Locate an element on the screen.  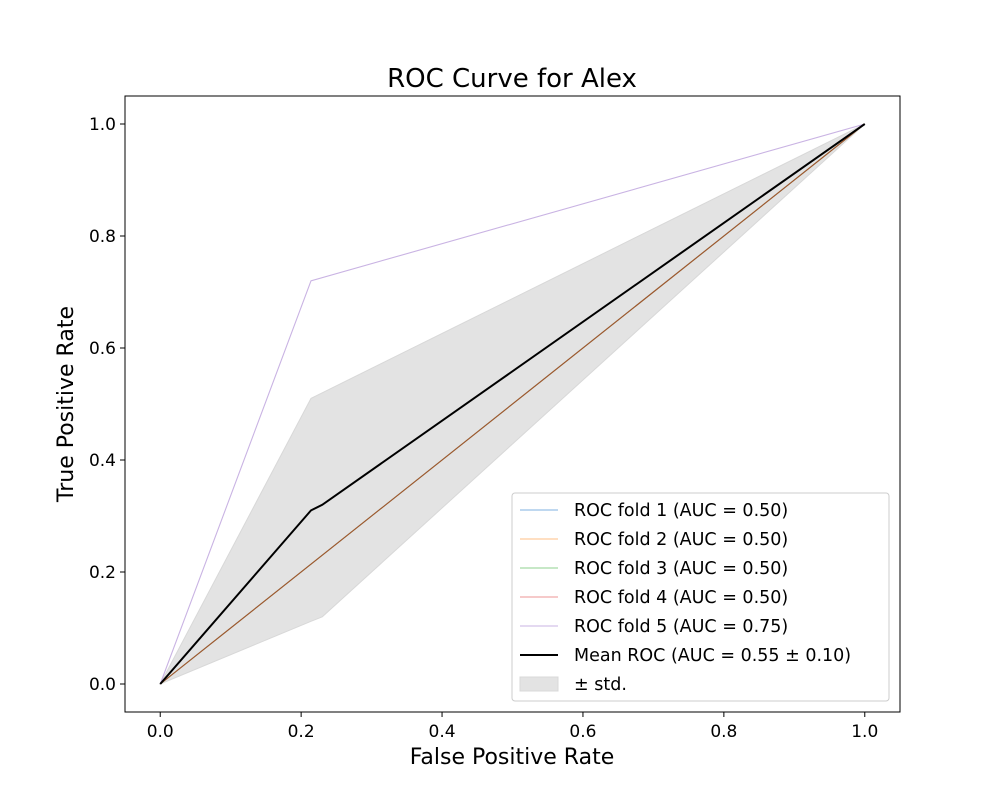
y-tick-label: 0.4 is located at coordinates (102, 461).